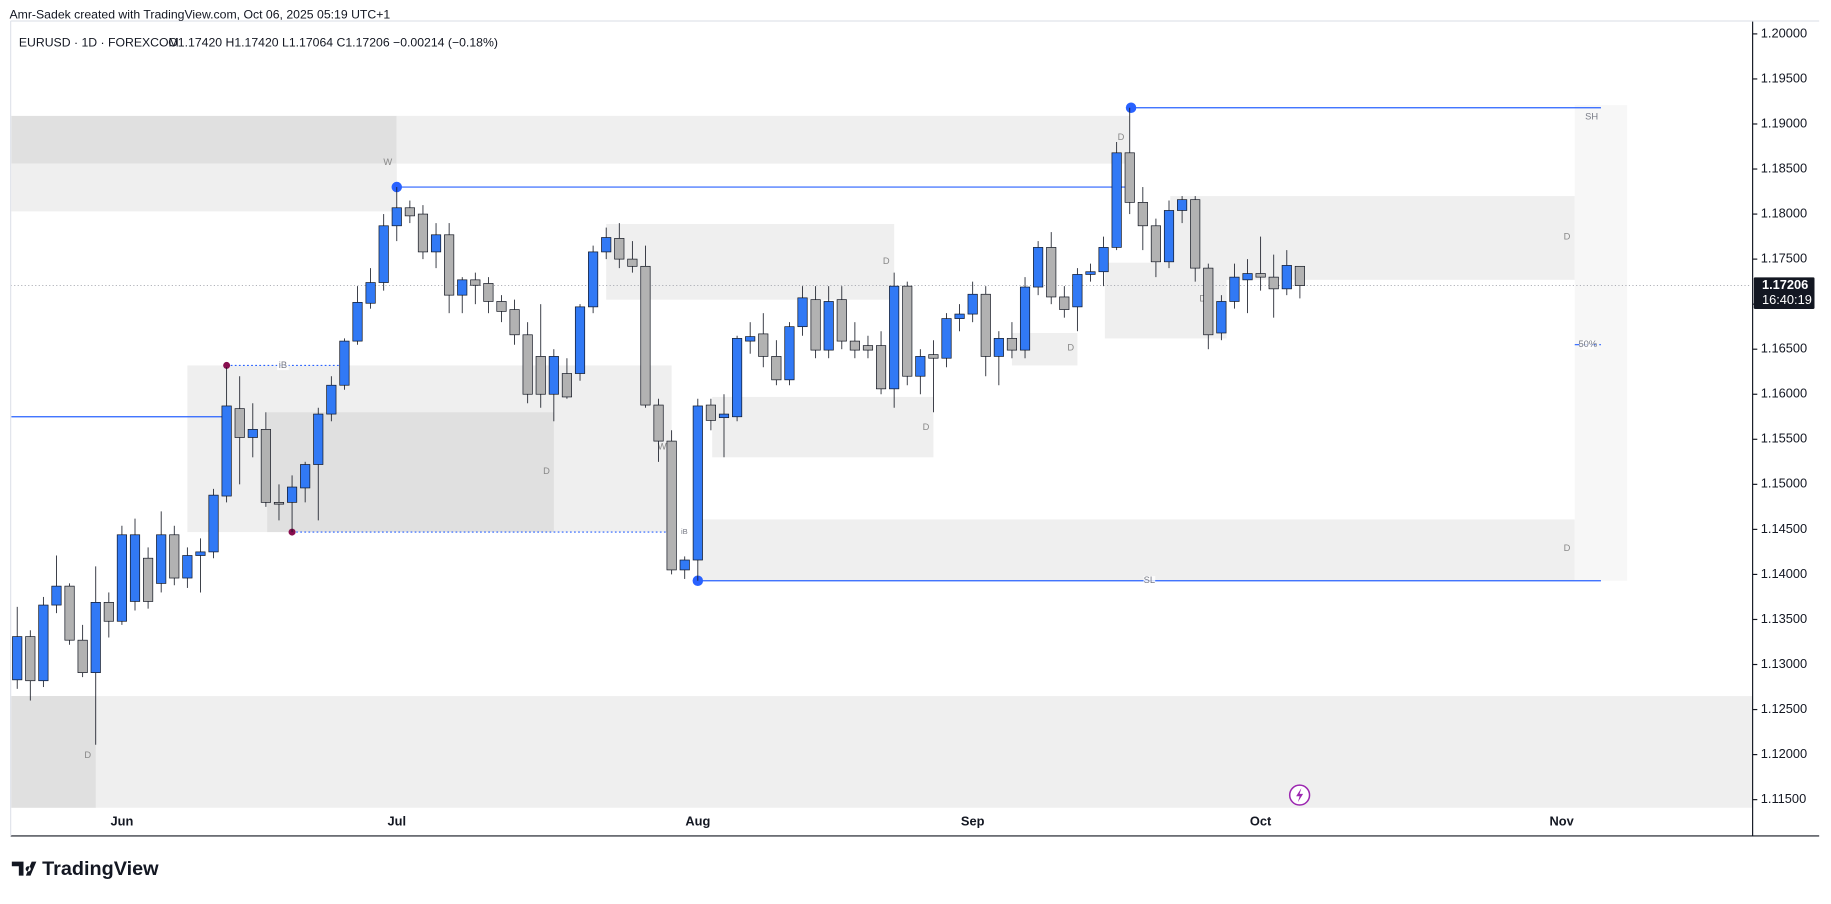 The height and width of the screenshot is (904, 1831). What do you see at coordinates (1784, 348) in the screenshot?
I see `y-tick-label: 1.16500` at bounding box center [1784, 348].